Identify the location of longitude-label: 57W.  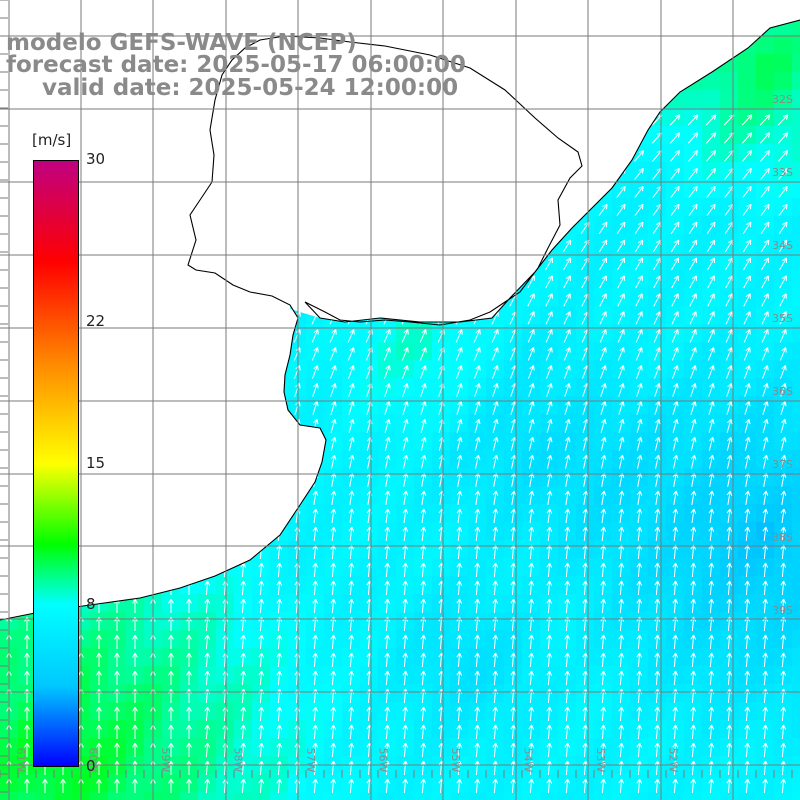
(310, 760).